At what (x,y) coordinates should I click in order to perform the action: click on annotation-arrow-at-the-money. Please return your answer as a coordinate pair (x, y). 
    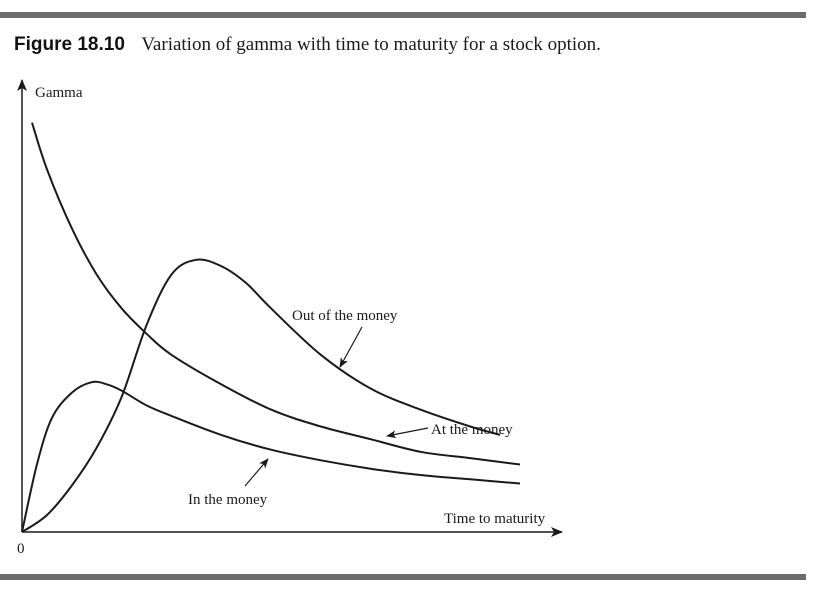
    Looking at the image, I should click on (407, 433).